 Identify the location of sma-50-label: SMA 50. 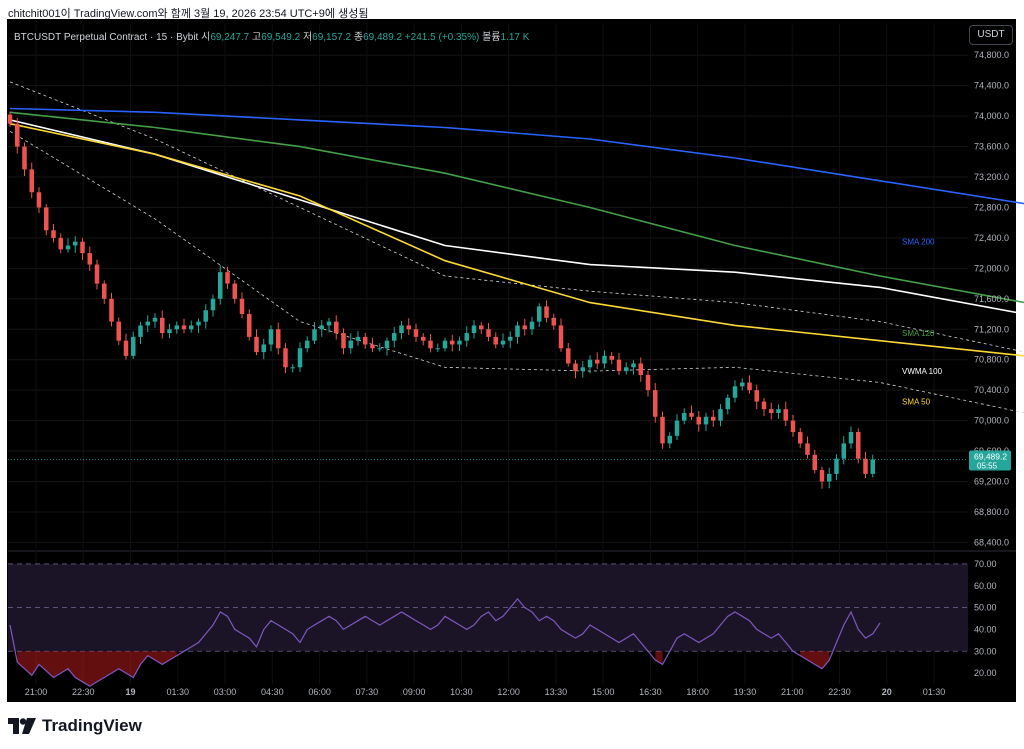
(916, 402).